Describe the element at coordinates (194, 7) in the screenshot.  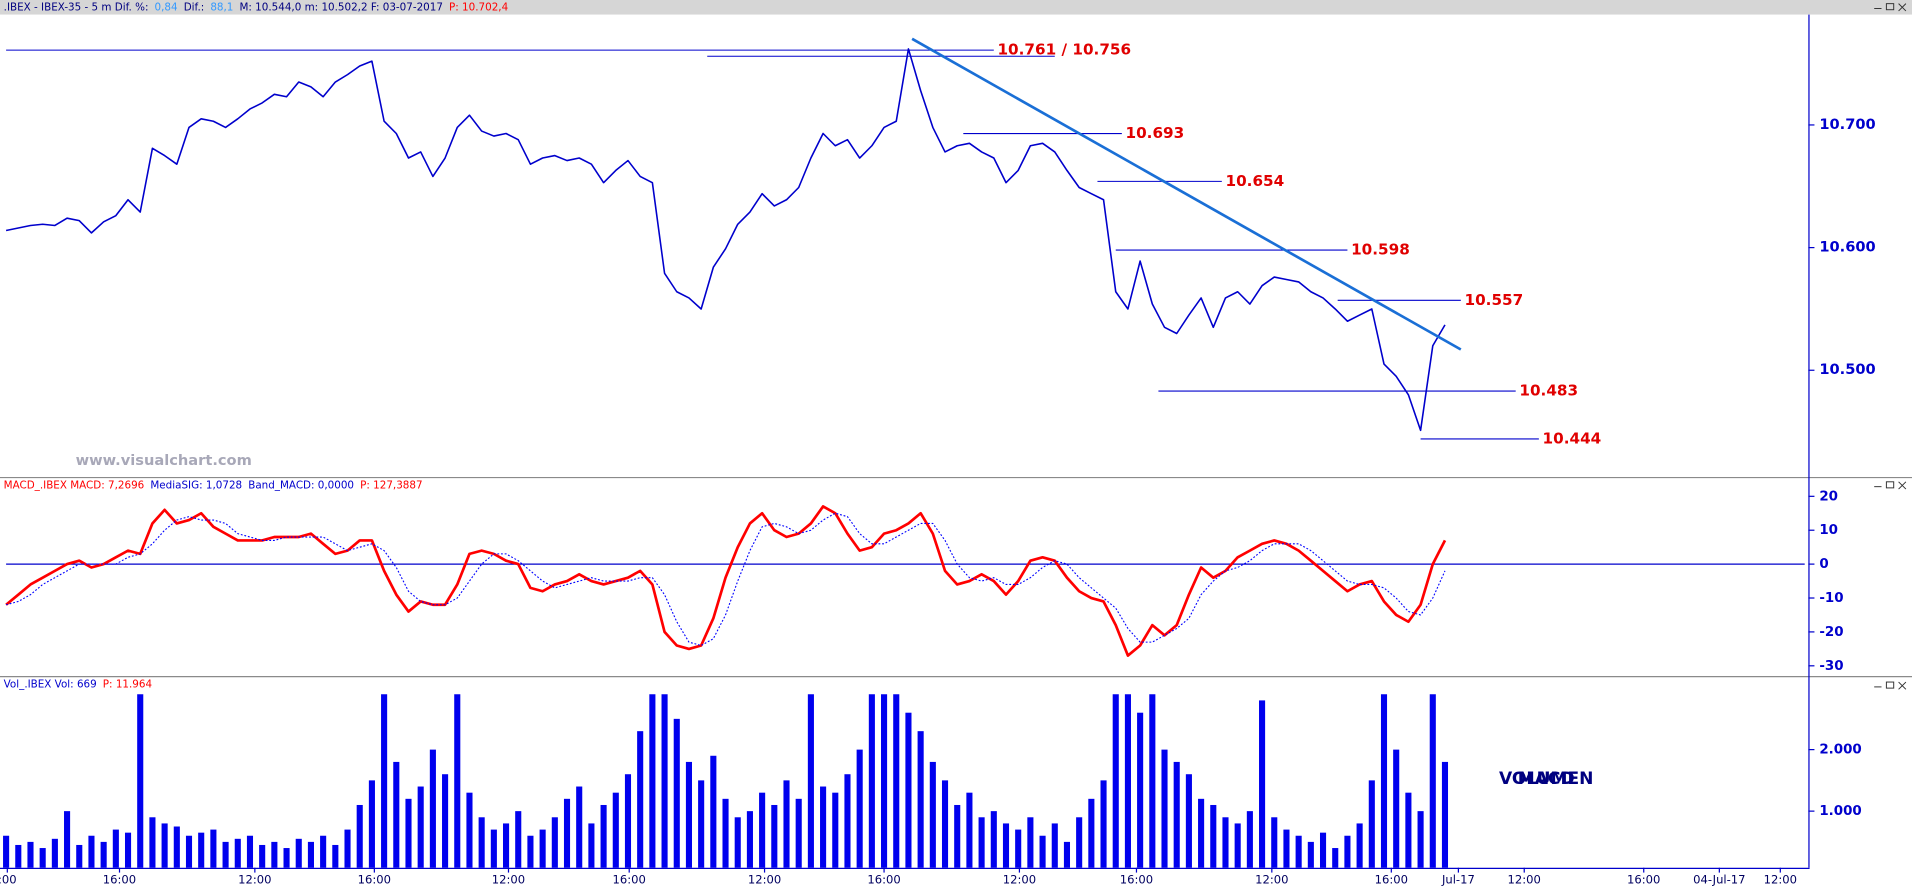
I see `header-item: Dif.:` at that location.